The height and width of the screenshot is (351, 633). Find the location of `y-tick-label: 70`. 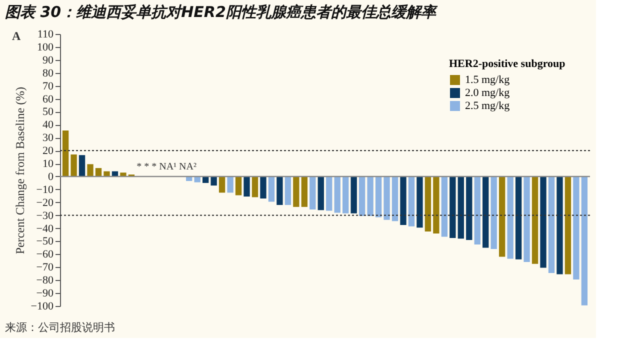

y-tick-label: 70 is located at coordinates (48, 86).